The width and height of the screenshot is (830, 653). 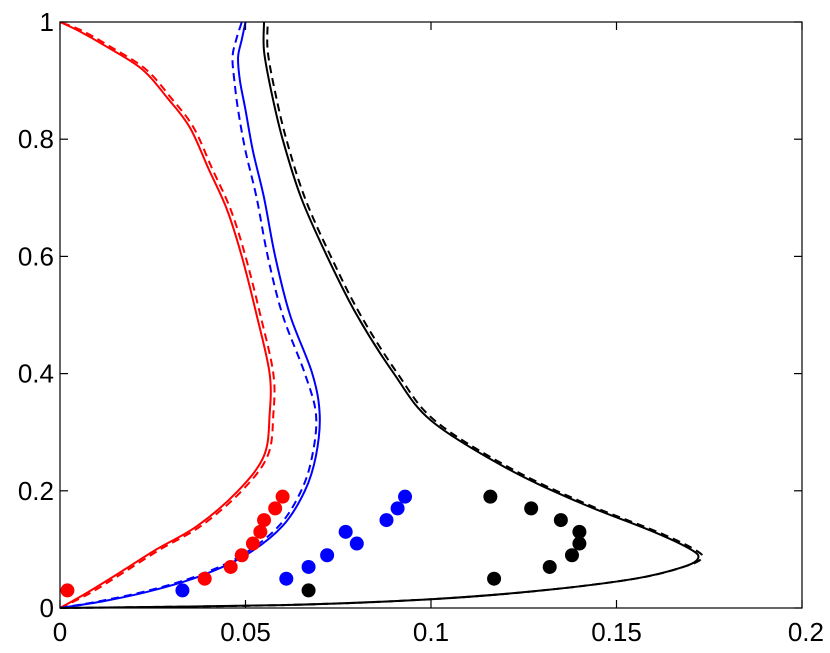 I want to click on x-tick-label: 0.05, so click(x=245, y=632).